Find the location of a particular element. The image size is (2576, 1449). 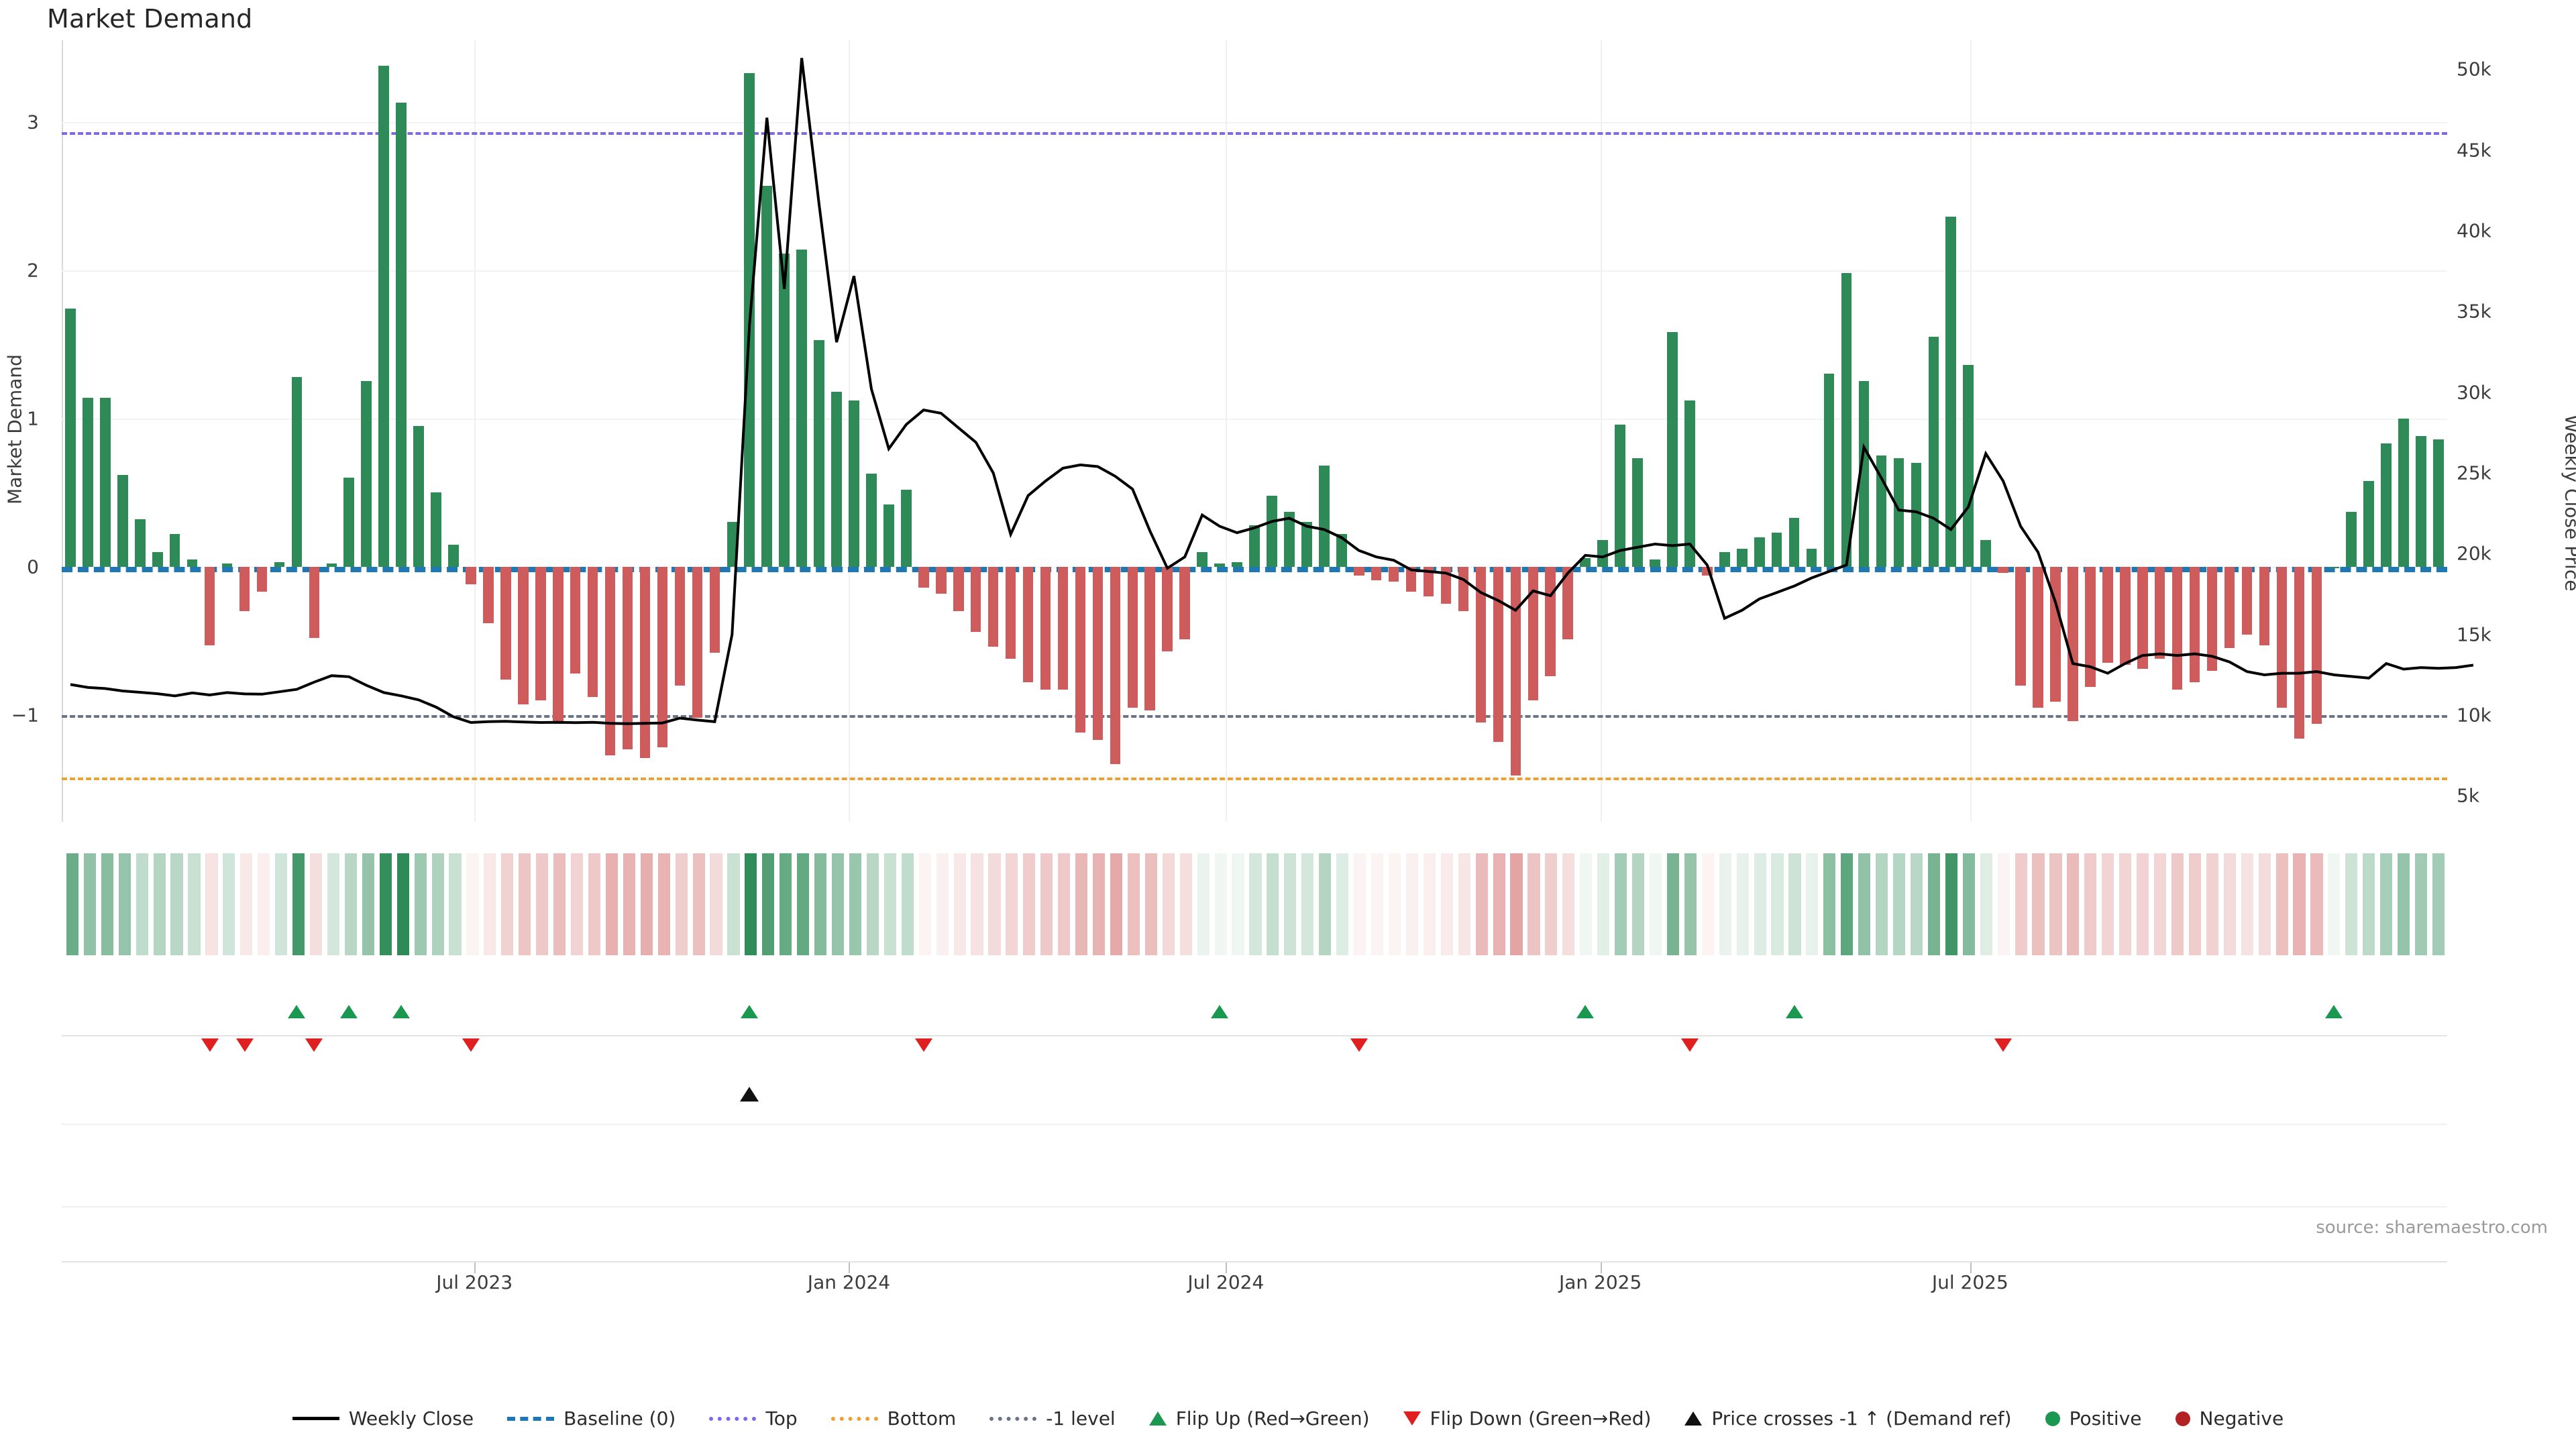

legend-item: Positive is located at coordinates (2093, 1418).